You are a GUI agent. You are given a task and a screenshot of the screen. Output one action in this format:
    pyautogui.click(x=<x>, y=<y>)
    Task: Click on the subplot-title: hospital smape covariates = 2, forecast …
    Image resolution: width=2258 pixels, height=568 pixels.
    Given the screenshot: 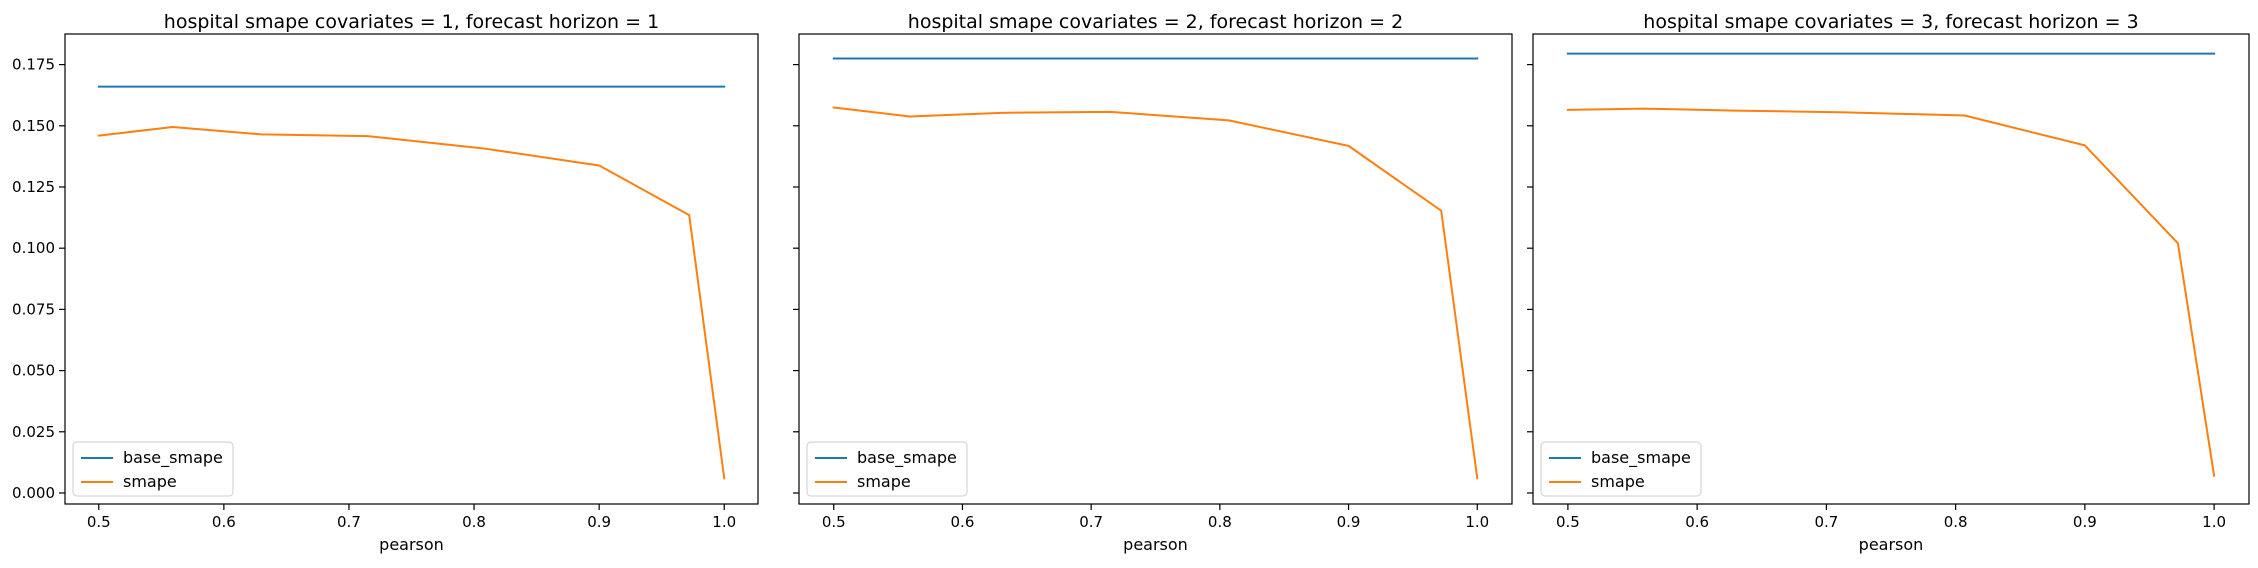 What is the action you would take?
    pyautogui.click(x=1155, y=22)
    